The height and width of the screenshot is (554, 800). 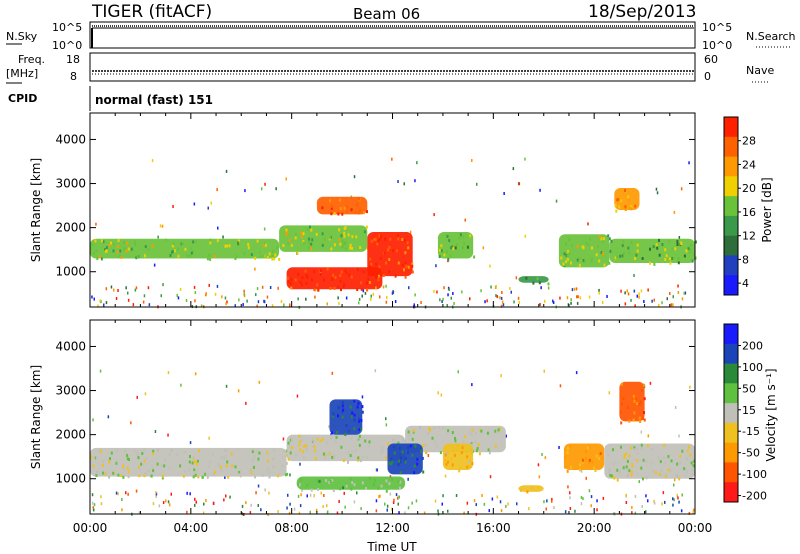 I want to click on vel-colorbar-tick-label: -200, so click(x=754, y=496).